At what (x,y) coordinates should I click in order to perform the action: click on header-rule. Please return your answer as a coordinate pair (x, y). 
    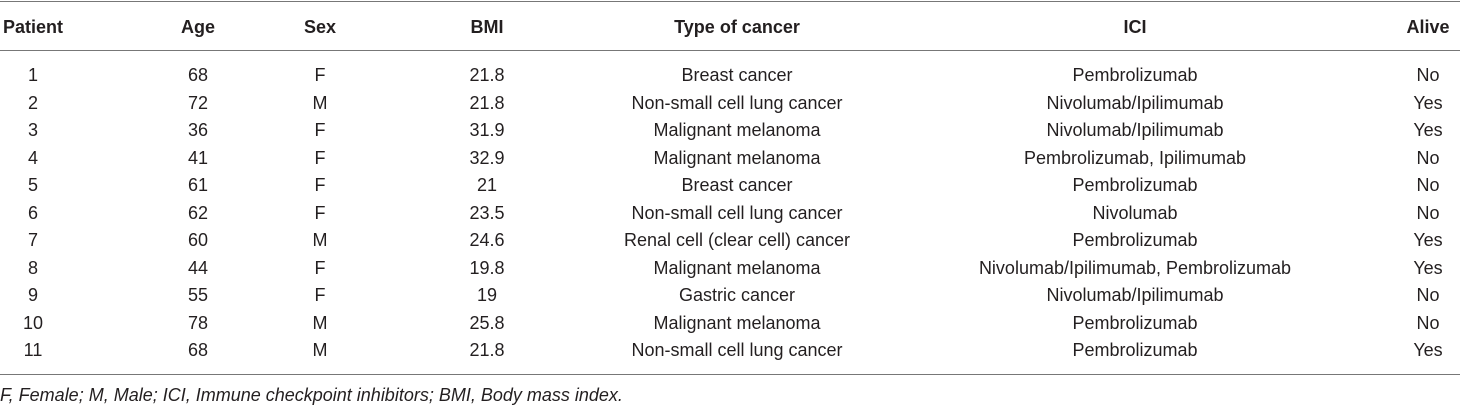
    Looking at the image, I should click on (730, 50).